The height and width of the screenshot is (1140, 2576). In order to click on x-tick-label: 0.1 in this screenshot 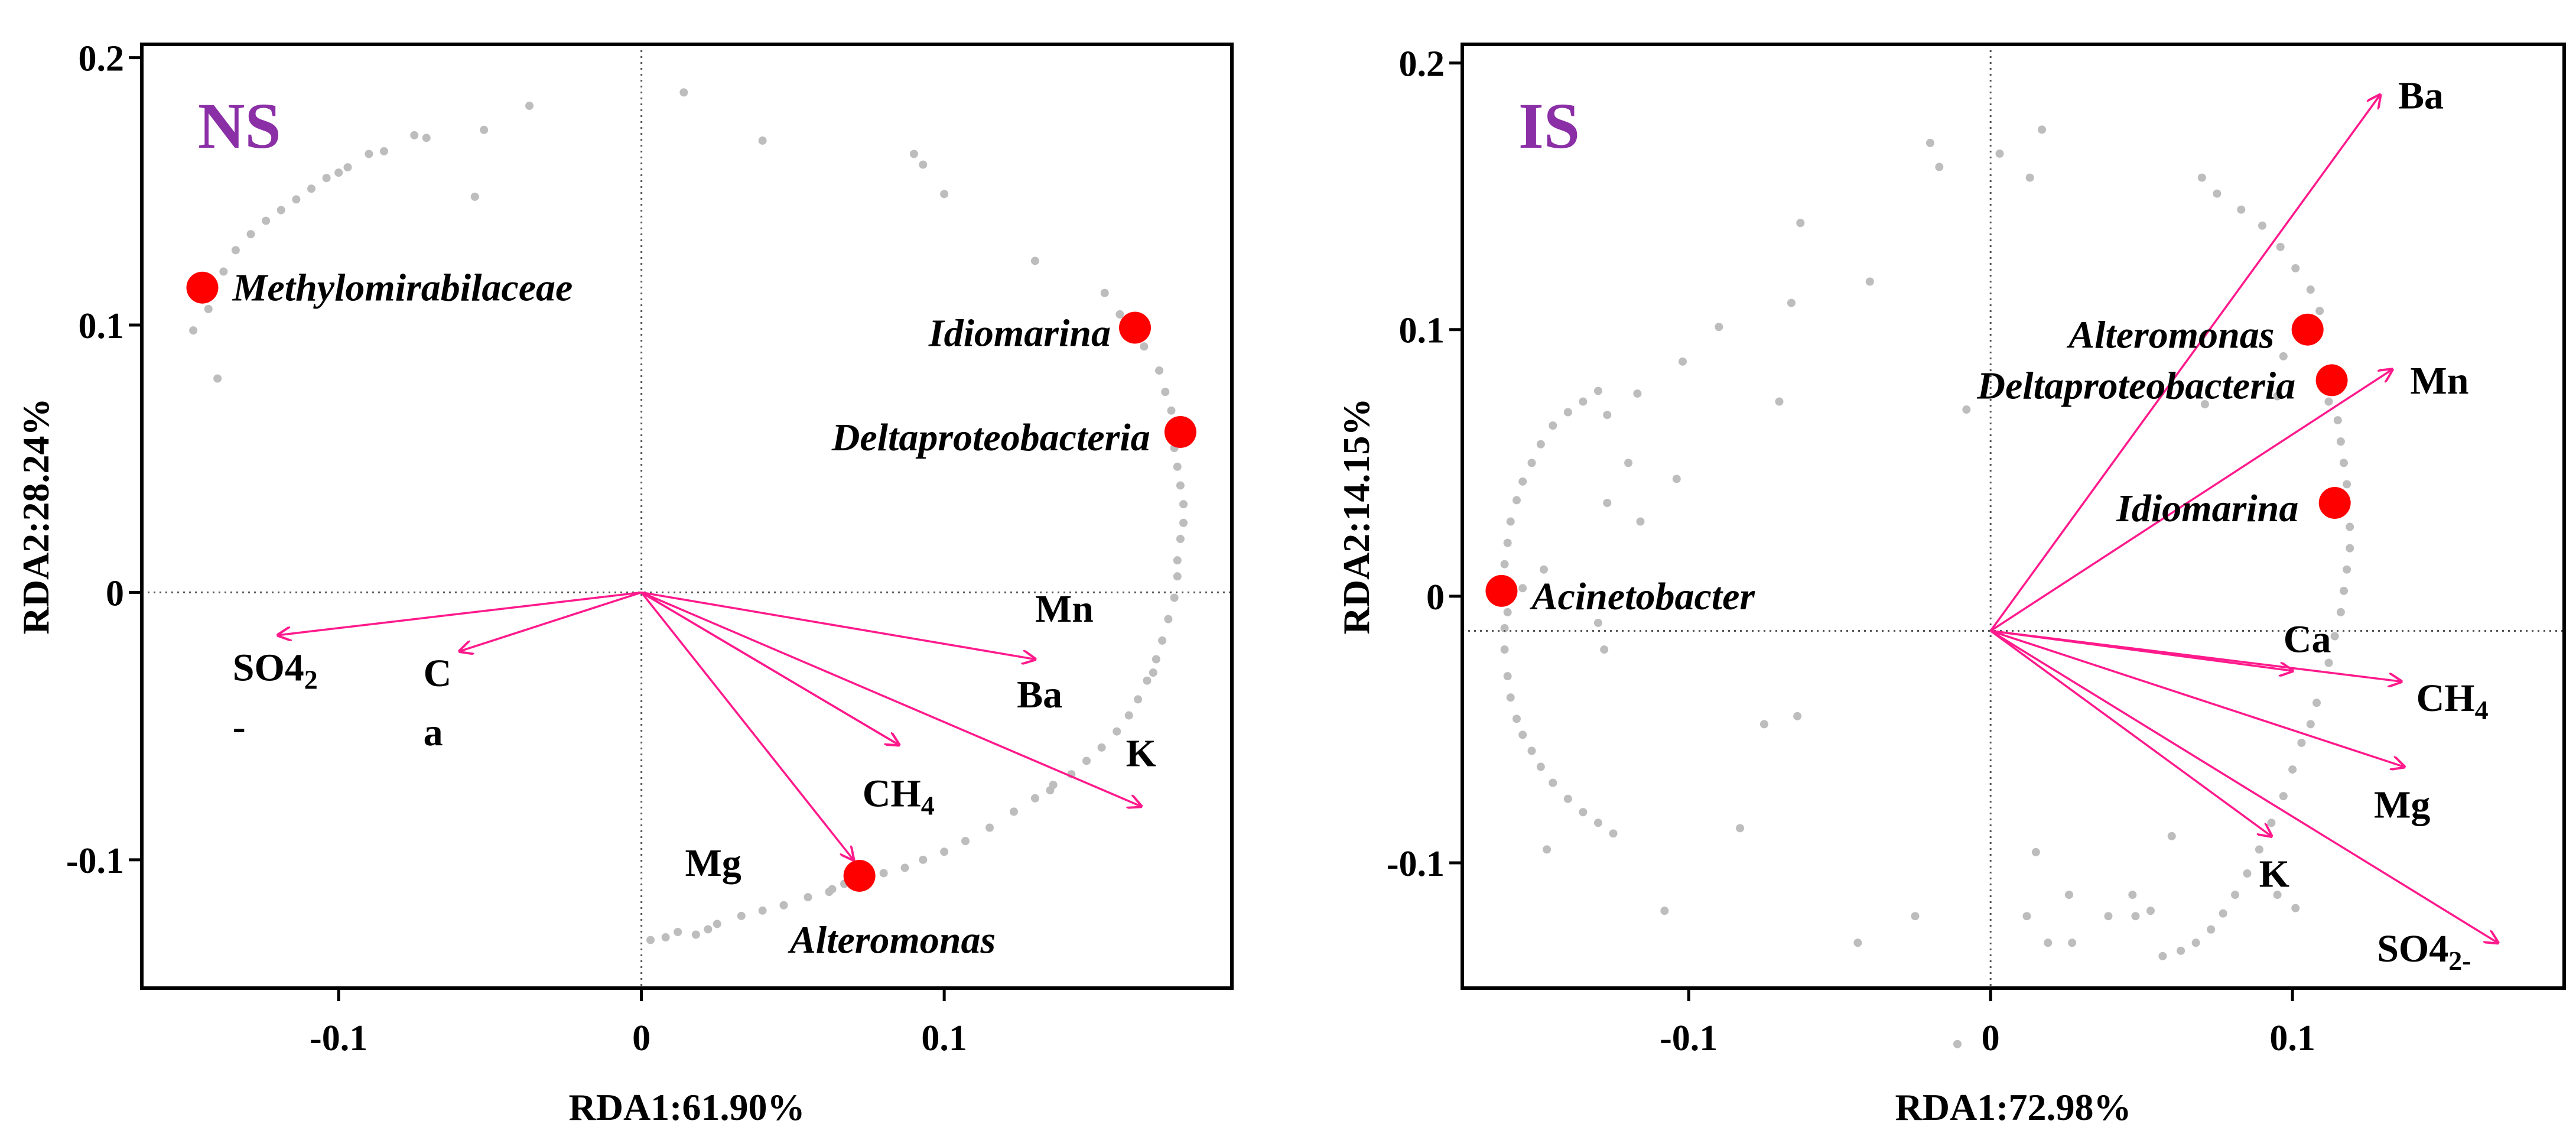, I will do `click(2292, 1038)`.